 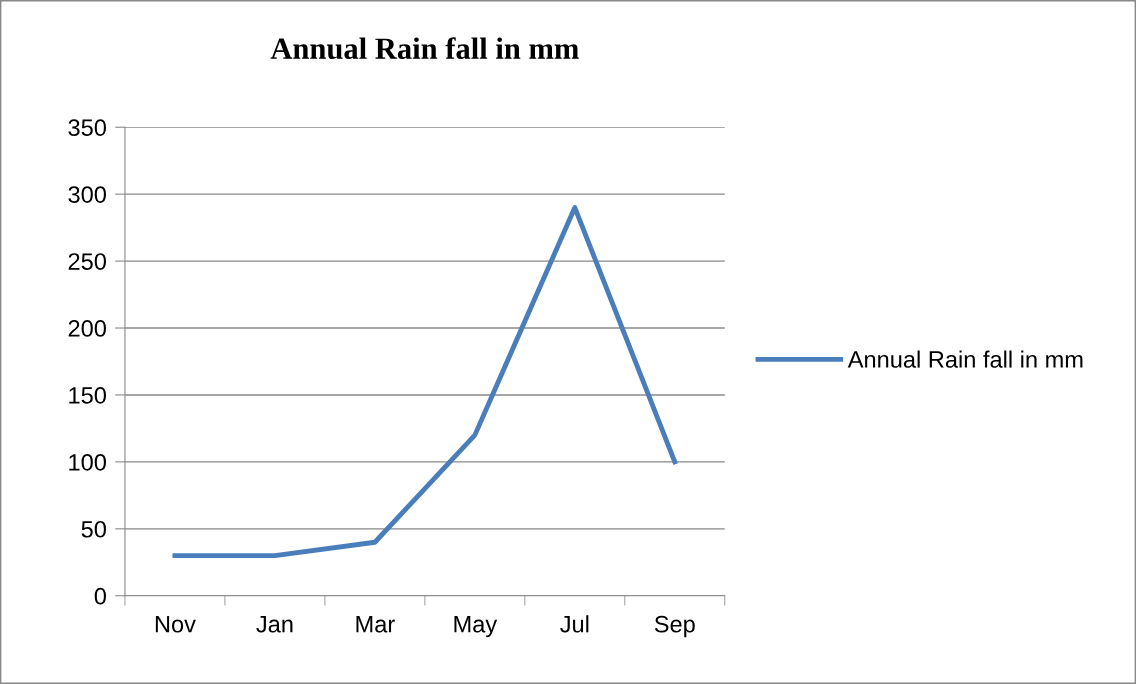 I want to click on x-tick-label: May, so click(x=476, y=627).